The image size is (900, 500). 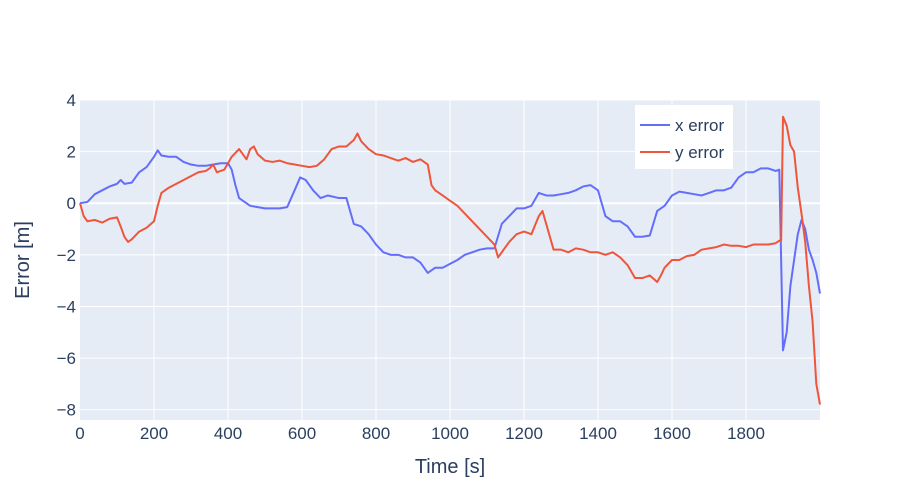 What do you see at coordinates (450, 467) in the screenshot?
I see `x-axis-title: Time [s]` at bounding box center [450, 467].